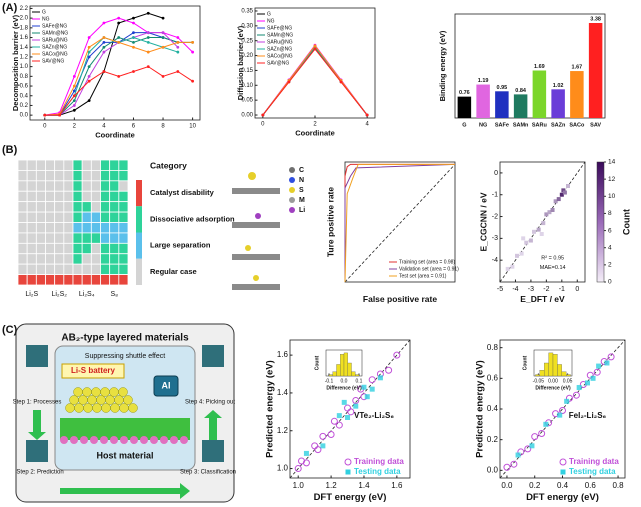  What do you see at coordinates (279, 49) in the screenshot?
I see `legend-label: SAZn@NG` at bounding box center [279, 49].